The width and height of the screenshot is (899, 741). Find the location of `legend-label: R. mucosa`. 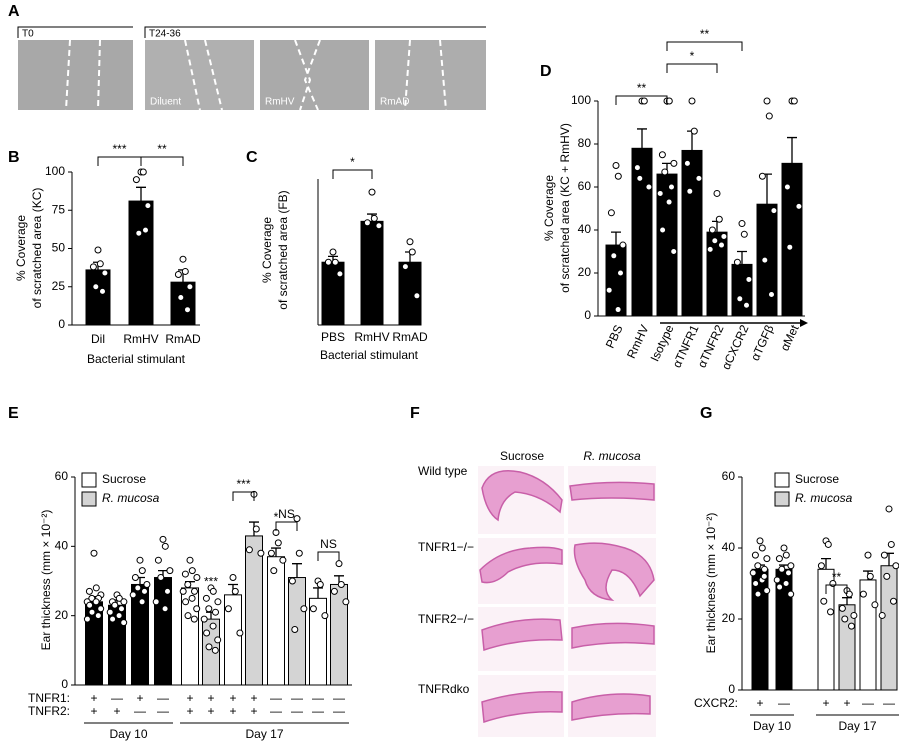

legend-label: R. mucosa is located at coordinates (824, 498).